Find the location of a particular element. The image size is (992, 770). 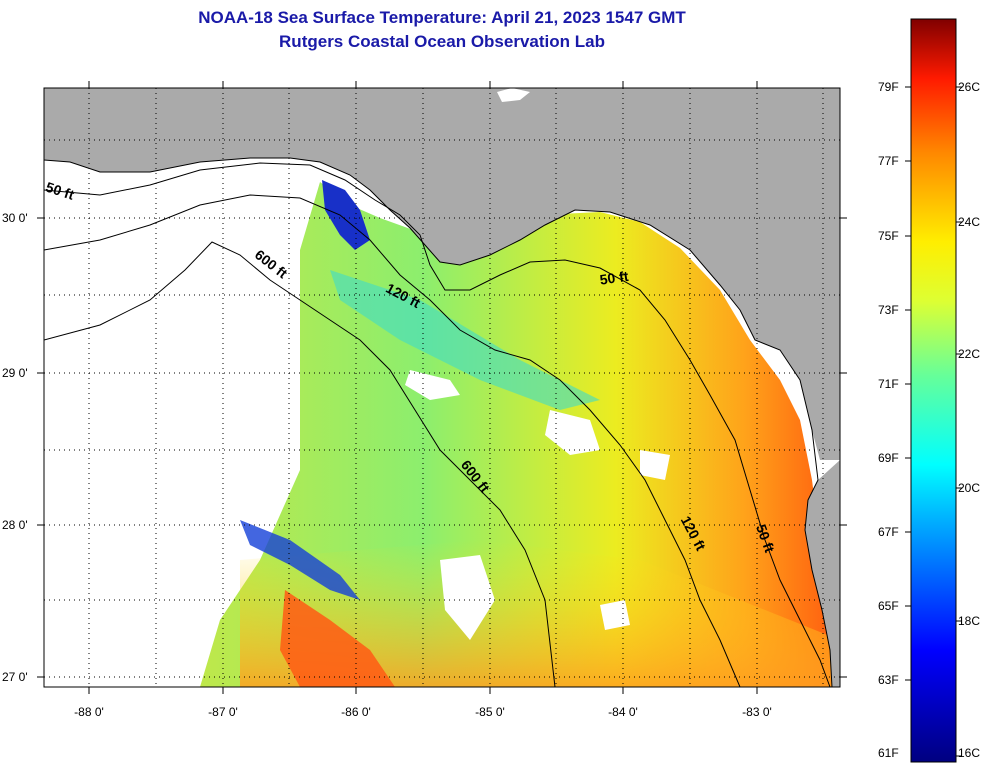

scale-label-c: 22C is located at coordinates (969, 354).